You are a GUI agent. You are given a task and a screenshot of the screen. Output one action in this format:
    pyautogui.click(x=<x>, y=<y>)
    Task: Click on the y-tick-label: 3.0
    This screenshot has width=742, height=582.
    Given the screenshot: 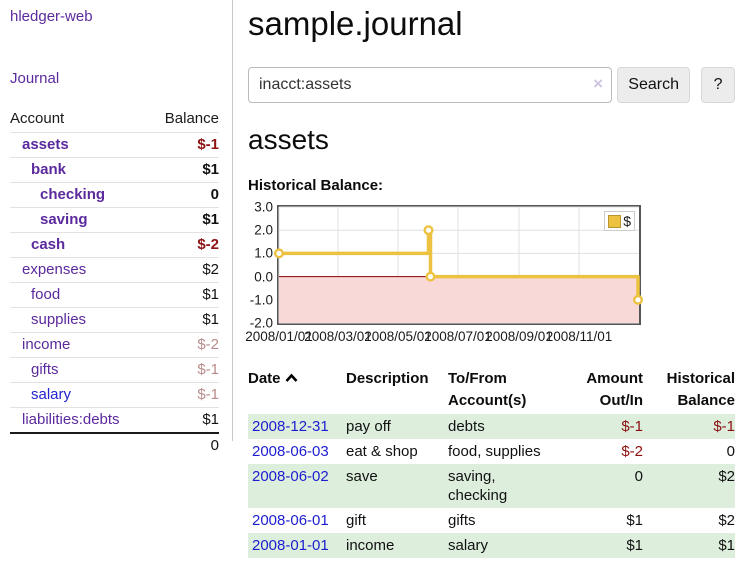 What is the action you would take?
    pyautogui.click(x=263, y=207)
    